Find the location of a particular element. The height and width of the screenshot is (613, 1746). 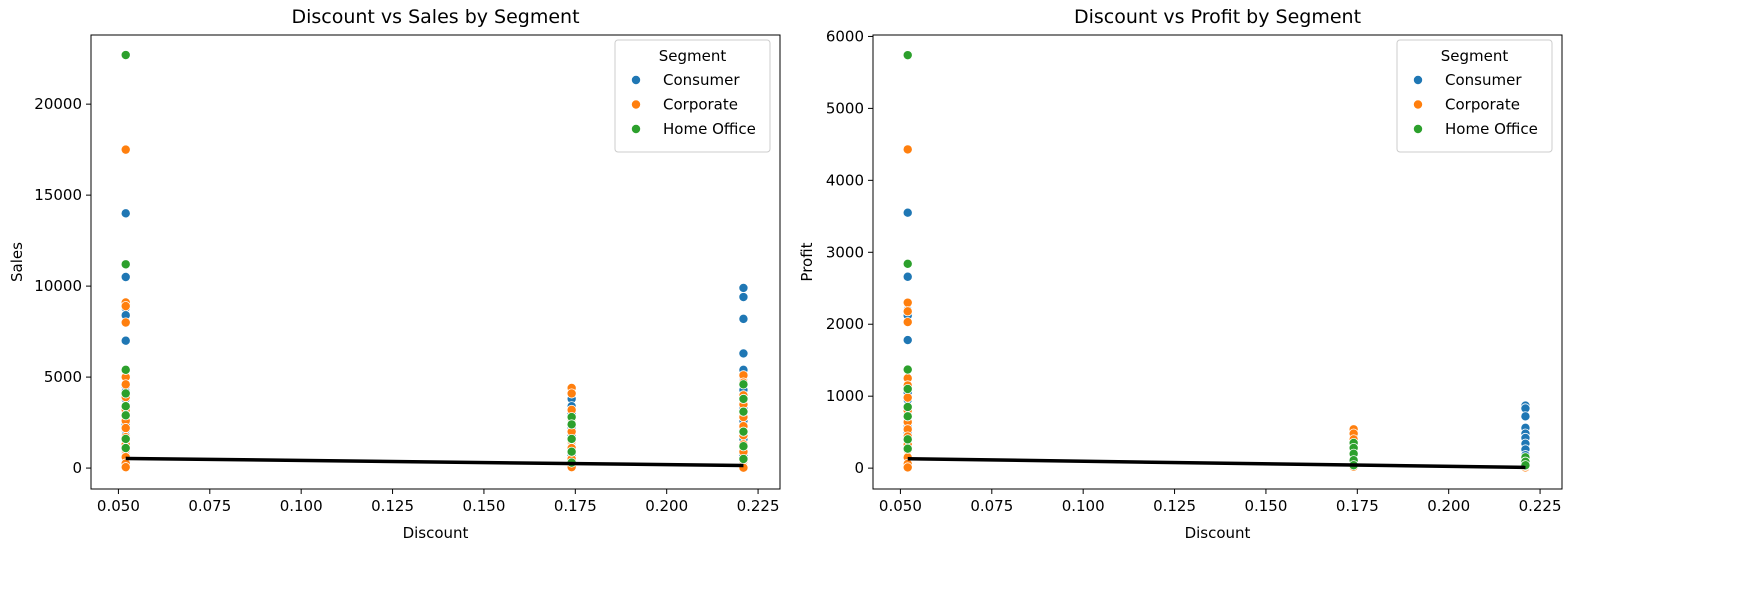

y-tick-label: 15000 is located at coordinates (58, 195).